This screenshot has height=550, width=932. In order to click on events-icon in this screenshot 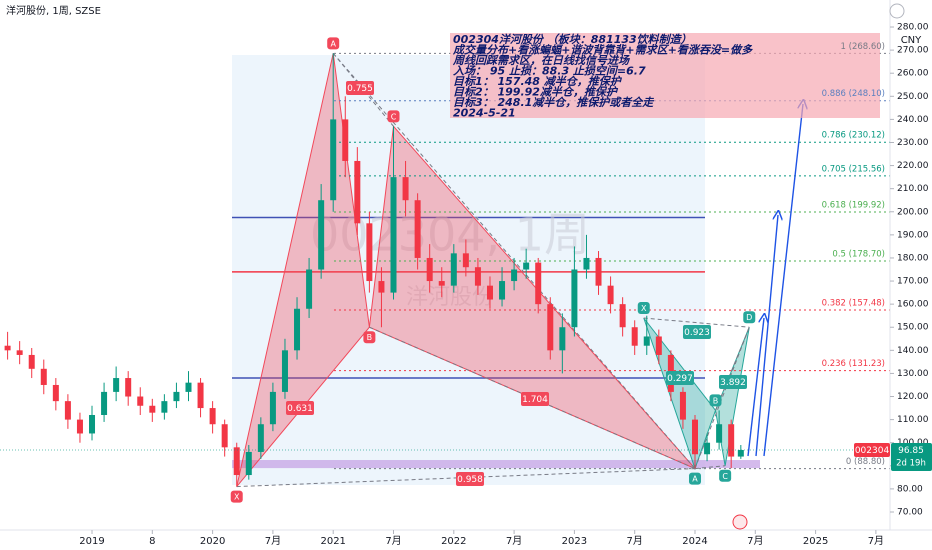, I will do `click(740, 522)`.